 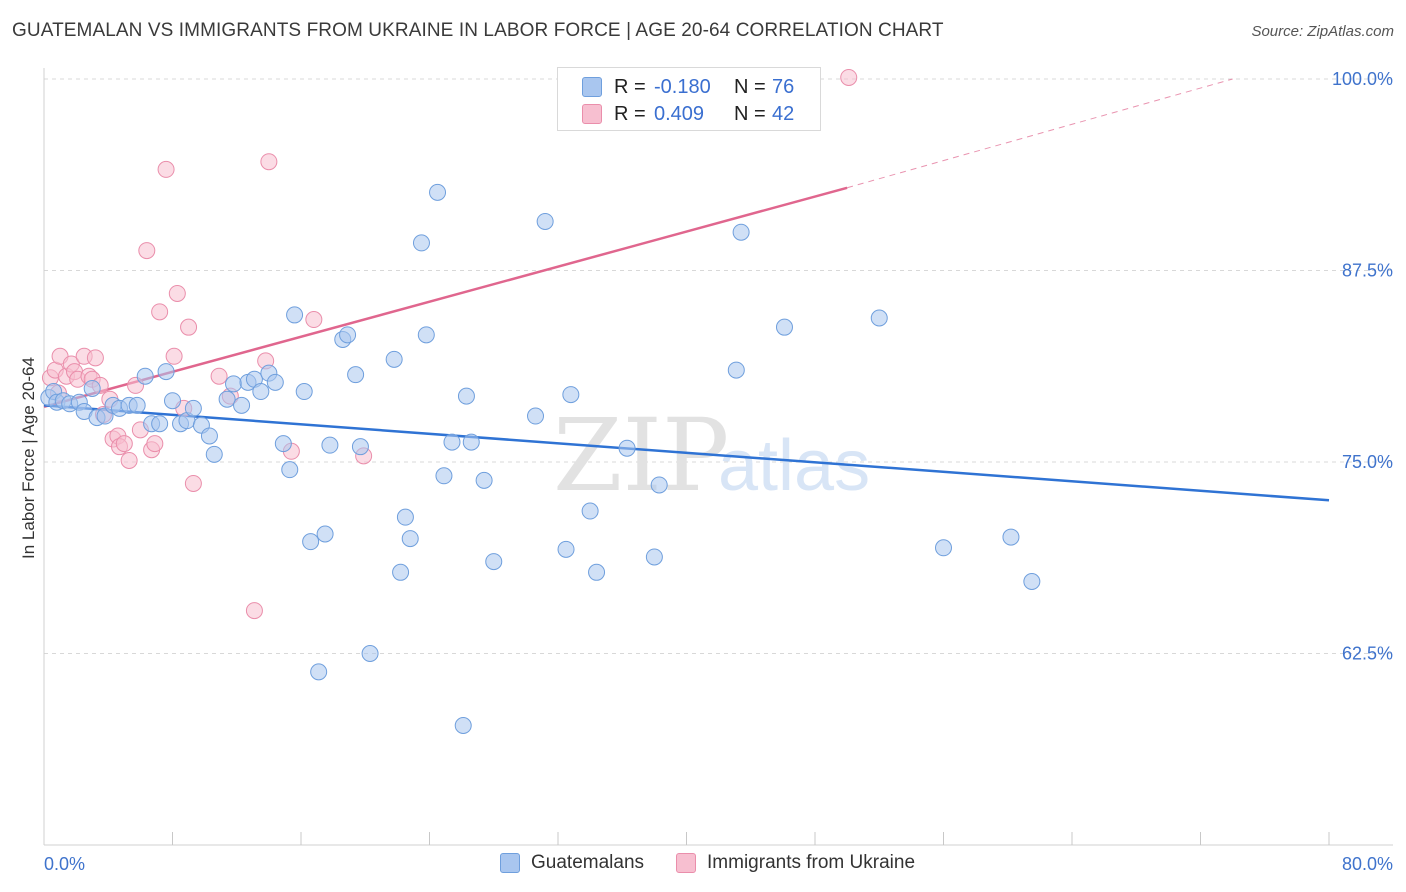 I want to click on legend-item-guatemalans: Guatemalans, so click(x=572, y=863).